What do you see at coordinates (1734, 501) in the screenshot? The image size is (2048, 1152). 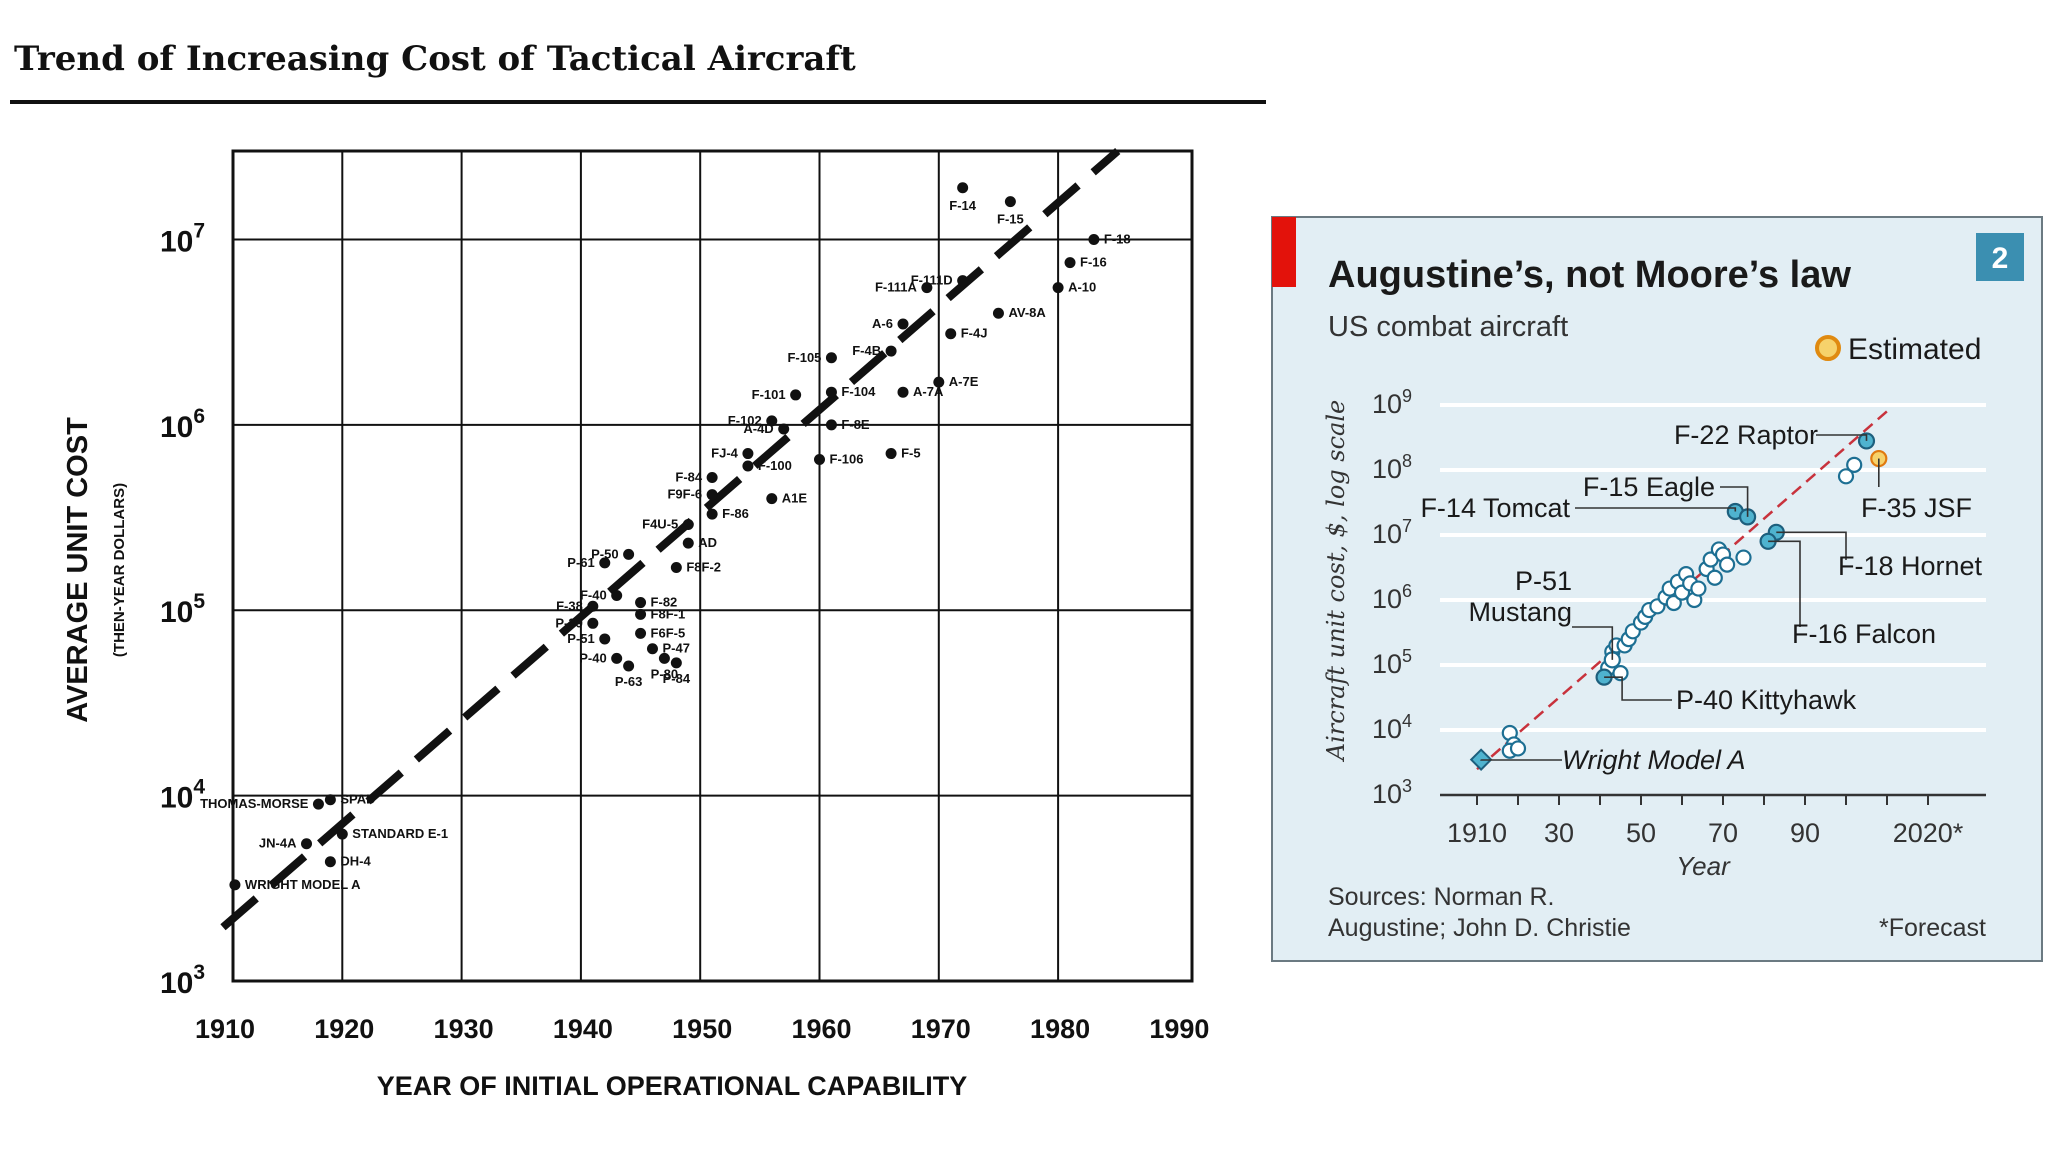 I see `right-point-f-15-eagle-leader` at bounding box center [1734, 501].